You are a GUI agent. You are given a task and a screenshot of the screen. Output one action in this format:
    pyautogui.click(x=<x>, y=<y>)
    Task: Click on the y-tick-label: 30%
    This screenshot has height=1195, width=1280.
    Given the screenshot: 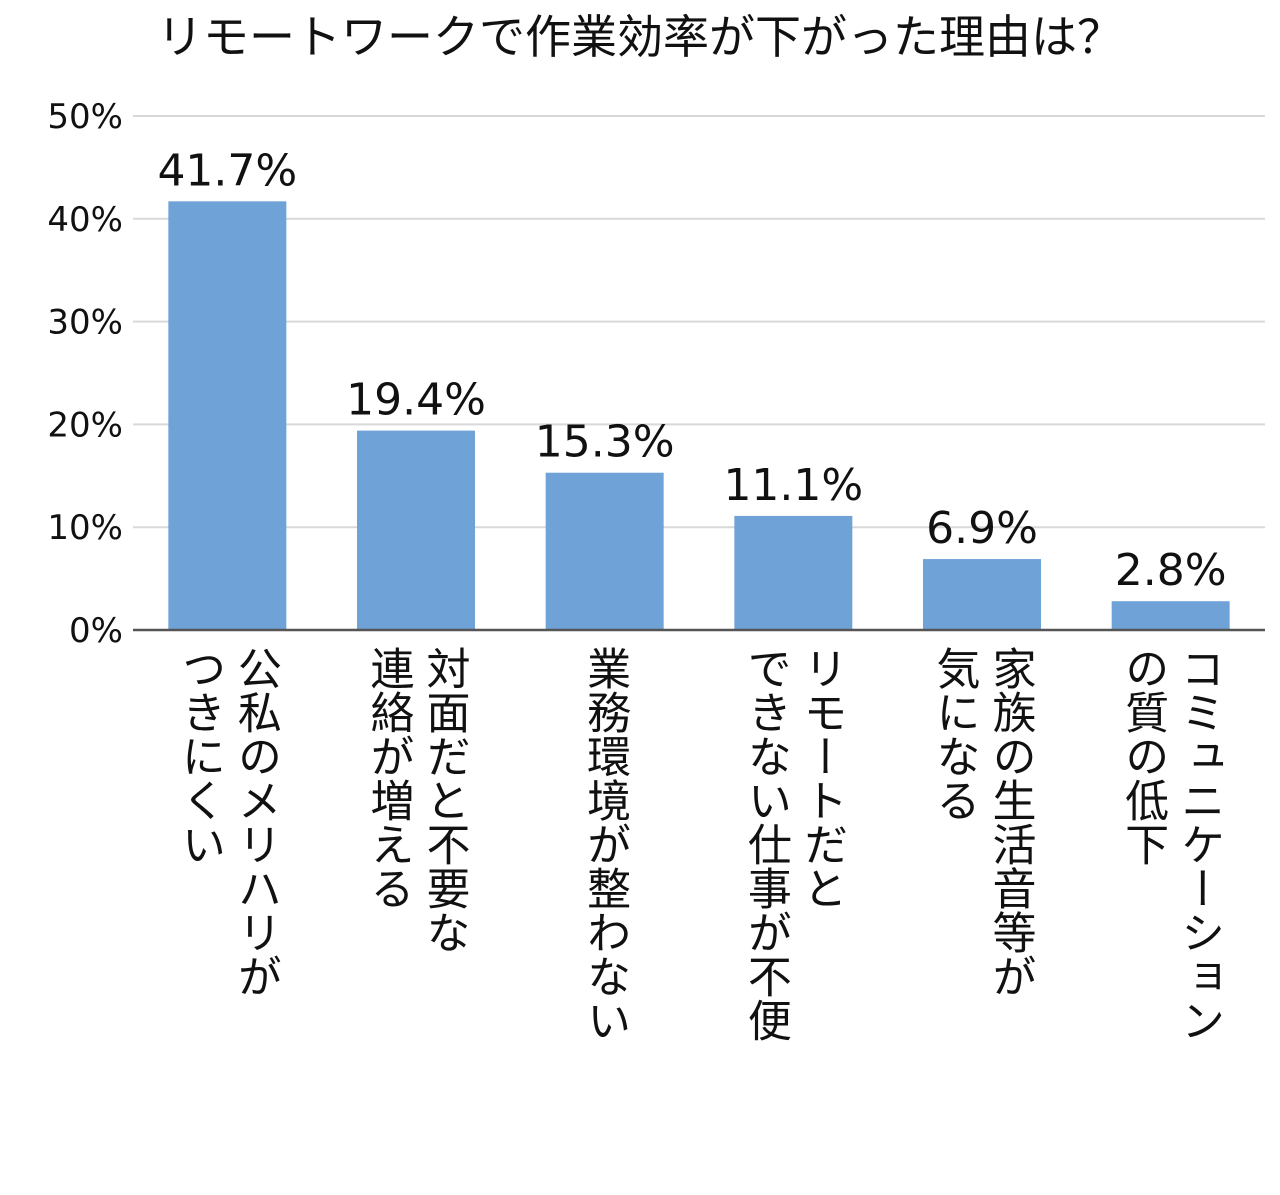 What is the action you would take?
    pyautogui.click(x=85, y=323)
    